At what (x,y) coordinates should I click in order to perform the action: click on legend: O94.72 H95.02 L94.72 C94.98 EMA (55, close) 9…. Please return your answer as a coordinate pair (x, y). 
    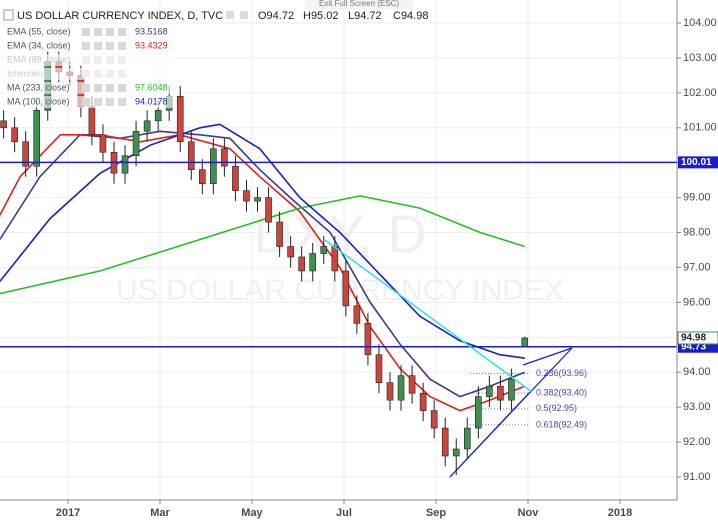
    Looking at the image, I should click on (216, 59).